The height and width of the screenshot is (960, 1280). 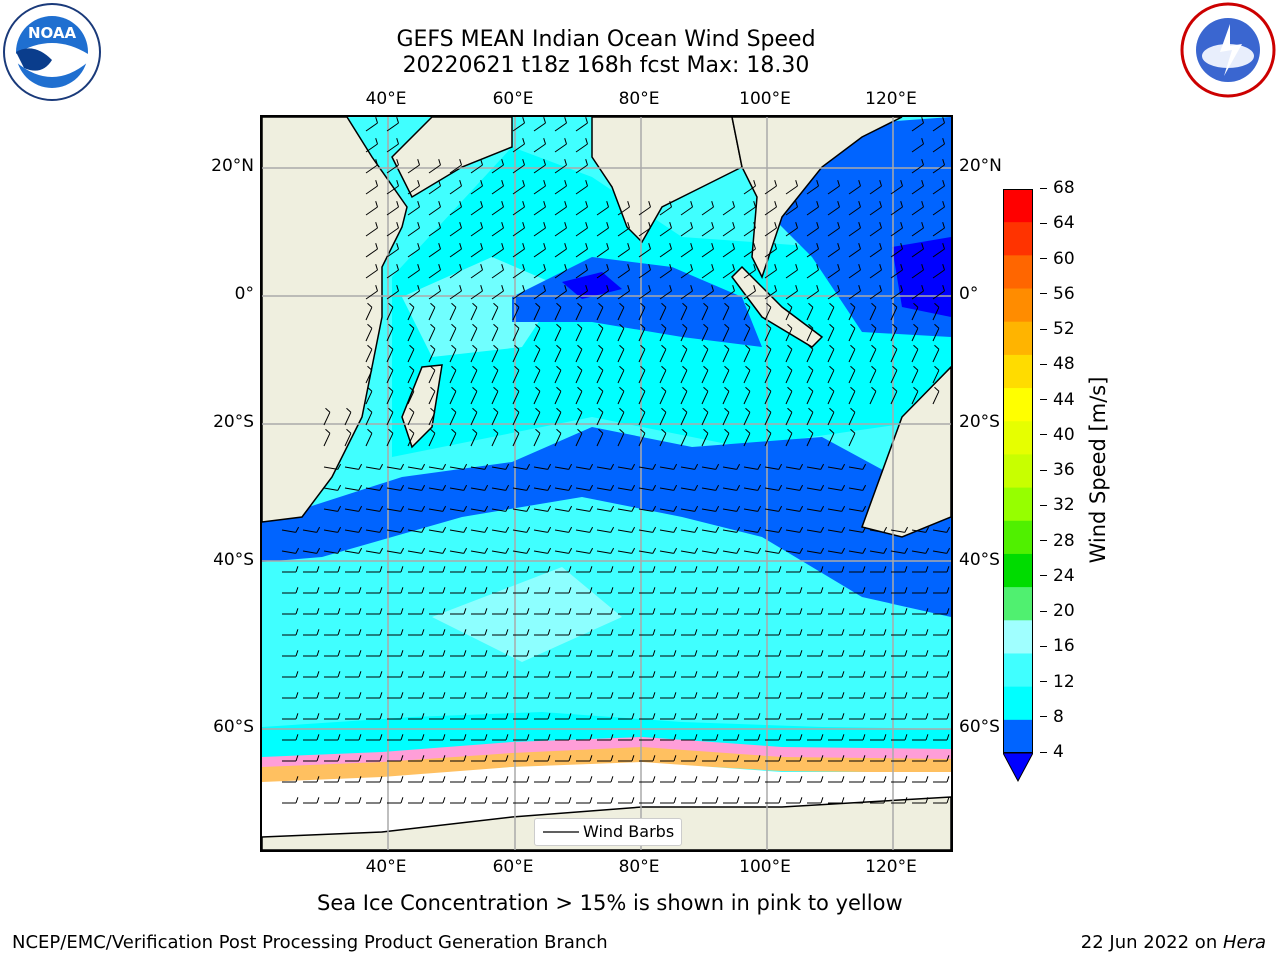 What do you see at coordinates (1057, 611) in the screenshot?
I see `colorbar-tick: 20` at bounding box center [1057, 611].